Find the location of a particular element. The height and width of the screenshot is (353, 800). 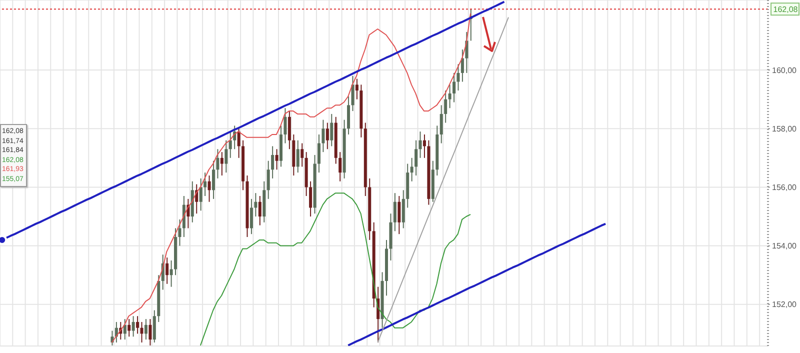

ref-line-label: 162,08 is located at coordinates (785, 9).